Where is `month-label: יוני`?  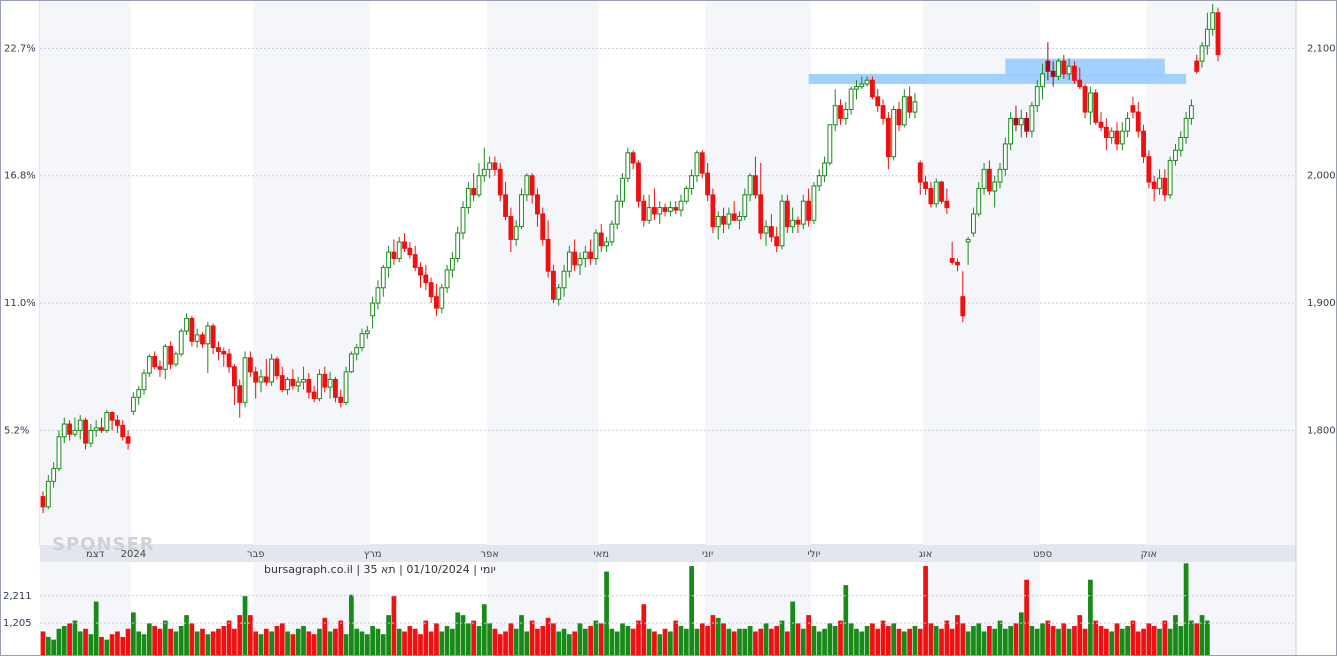
month-label: יוני is located at coordinates (707, 554).